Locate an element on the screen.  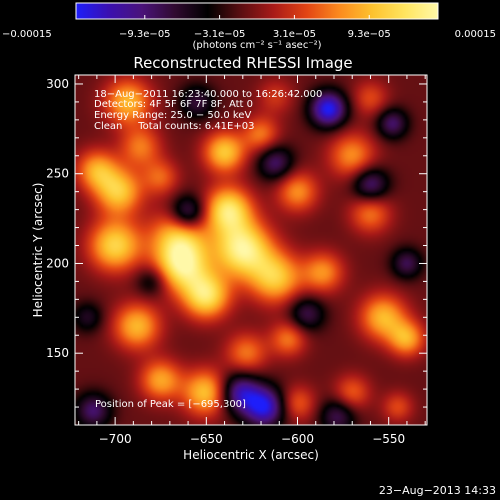
colorbar-units: (photons cm⁻² s⁻¹ asec⁻²) is located at coordinates (256, 45).